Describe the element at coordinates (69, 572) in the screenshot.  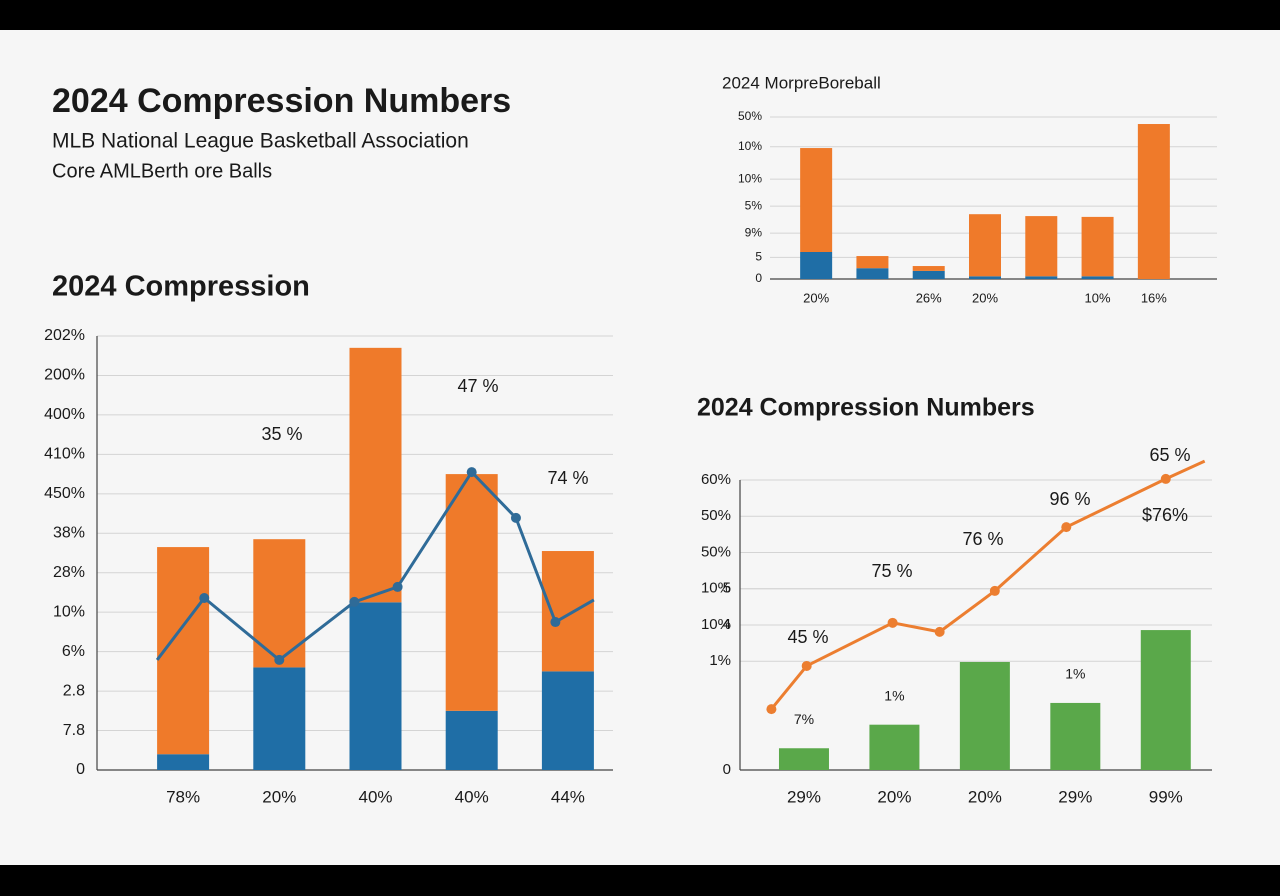
I see `y-tick-label: 28%` at that location.